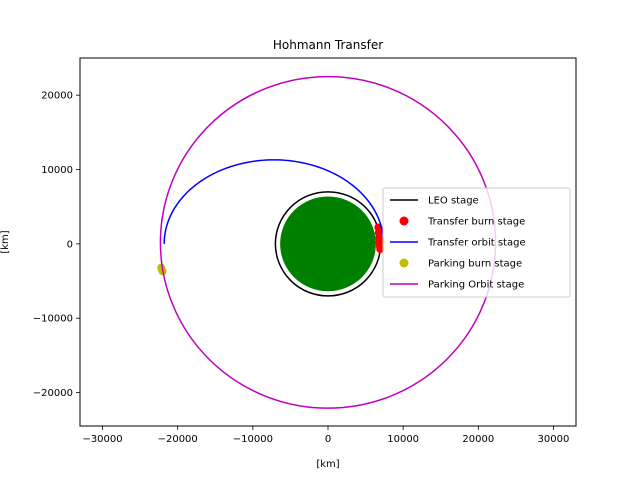 This screenshot has height=480, width=640. What do you see at coordinates (476, 285) in the screenshot?
I see `legend-label-parking-orbit-stage: Parking Orbit stage` at bounding box center [476, 285].